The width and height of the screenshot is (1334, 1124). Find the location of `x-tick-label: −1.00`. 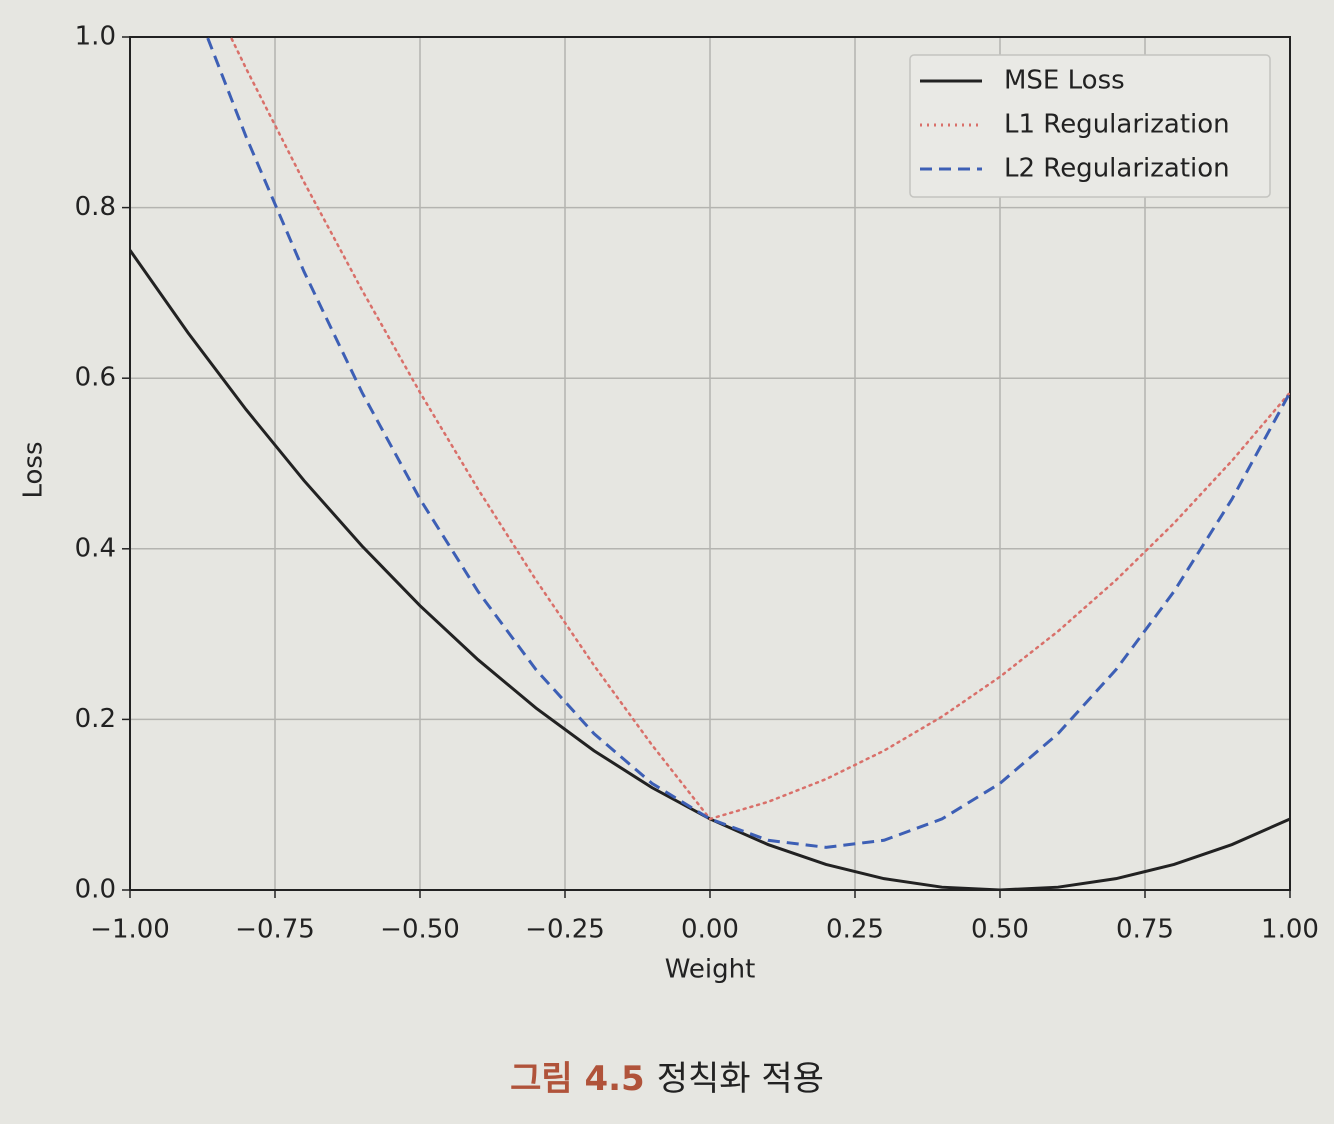

x-tick-label: −1.00 is located at coordinates (130, 930).